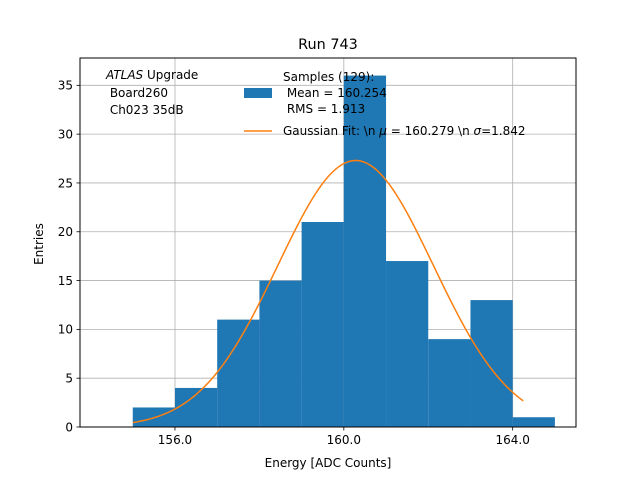 This screenshot has height=484, width=640. I want to click on legend-fit-suffix: =1.842, so click(503, 131).